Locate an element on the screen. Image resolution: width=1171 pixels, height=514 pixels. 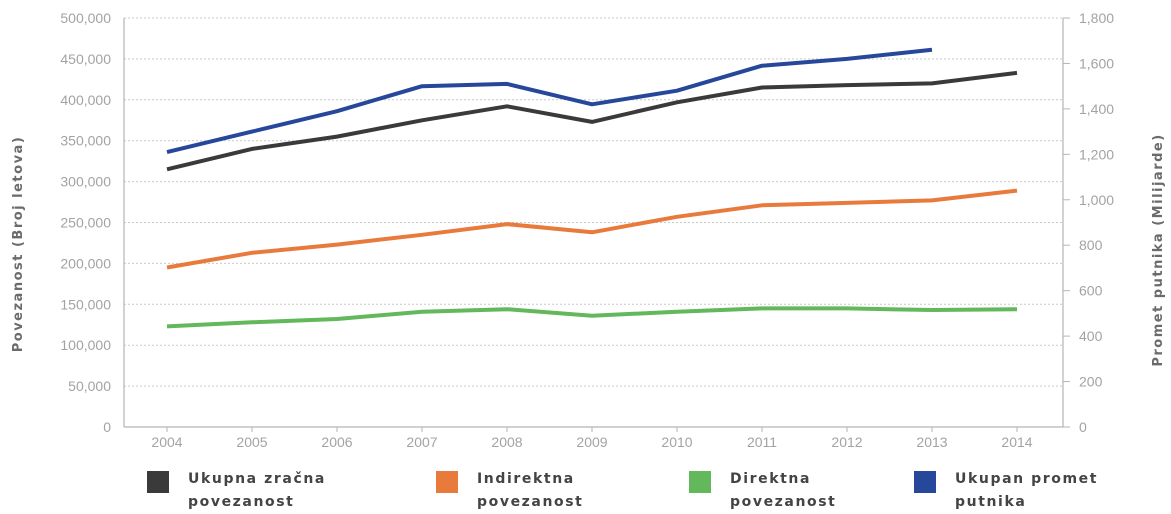
series-line-direktna-povezanost is located at coordinates (592, 317).